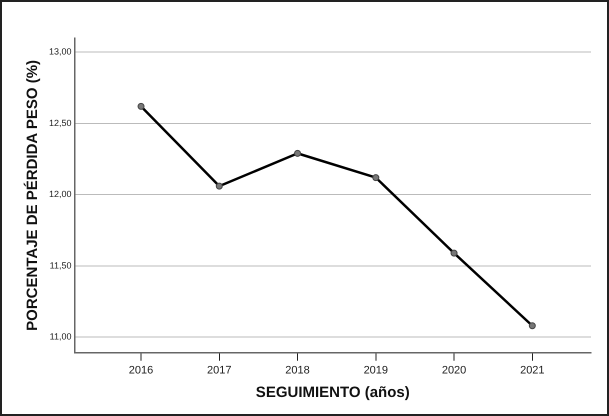 The image size is (609, 416). Describe the element at coordinates (376, 370) in the screenshot. I see `x-tick-label: 2019` at that location.